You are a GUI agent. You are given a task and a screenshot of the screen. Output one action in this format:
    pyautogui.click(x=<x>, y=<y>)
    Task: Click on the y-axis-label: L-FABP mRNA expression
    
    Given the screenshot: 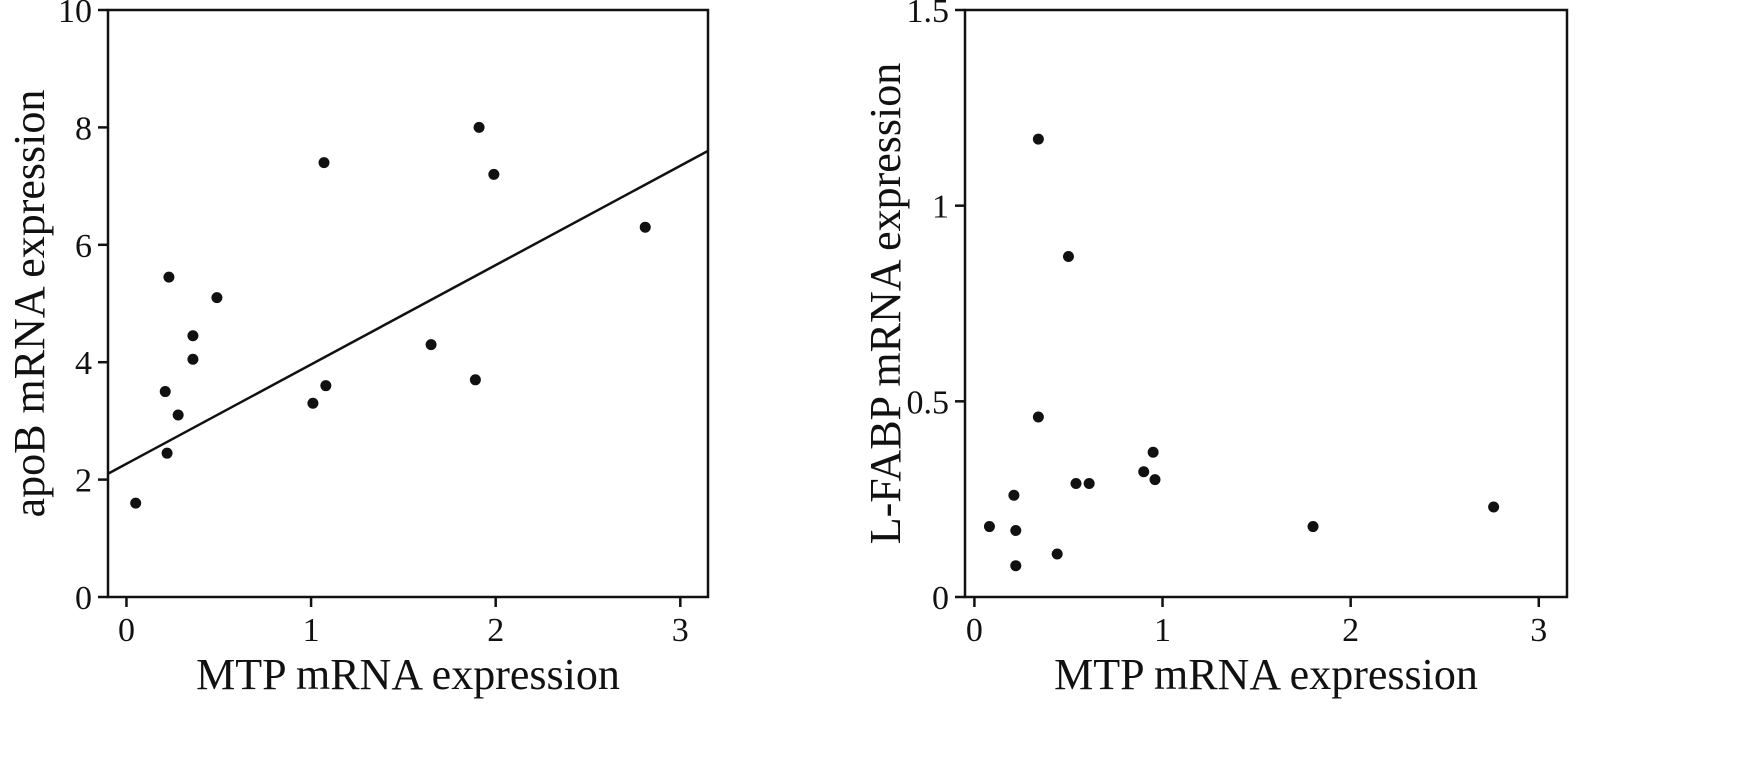 What is the action you would take?
    pyautogui.click(x=885, y=304)
    